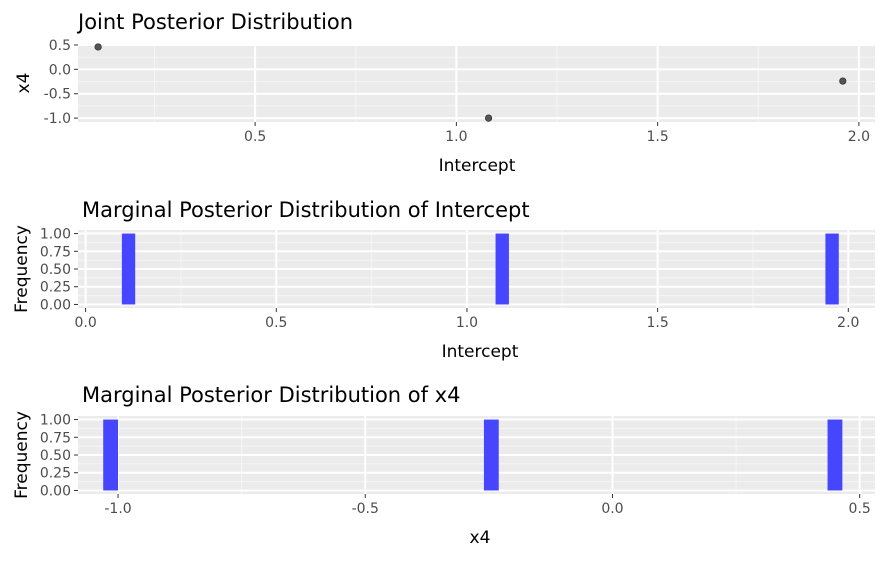 The width and height of the screenshot is (889, 564). I want to click on joint-posterior-x-tick-label: 2.0, so click(859, 137).